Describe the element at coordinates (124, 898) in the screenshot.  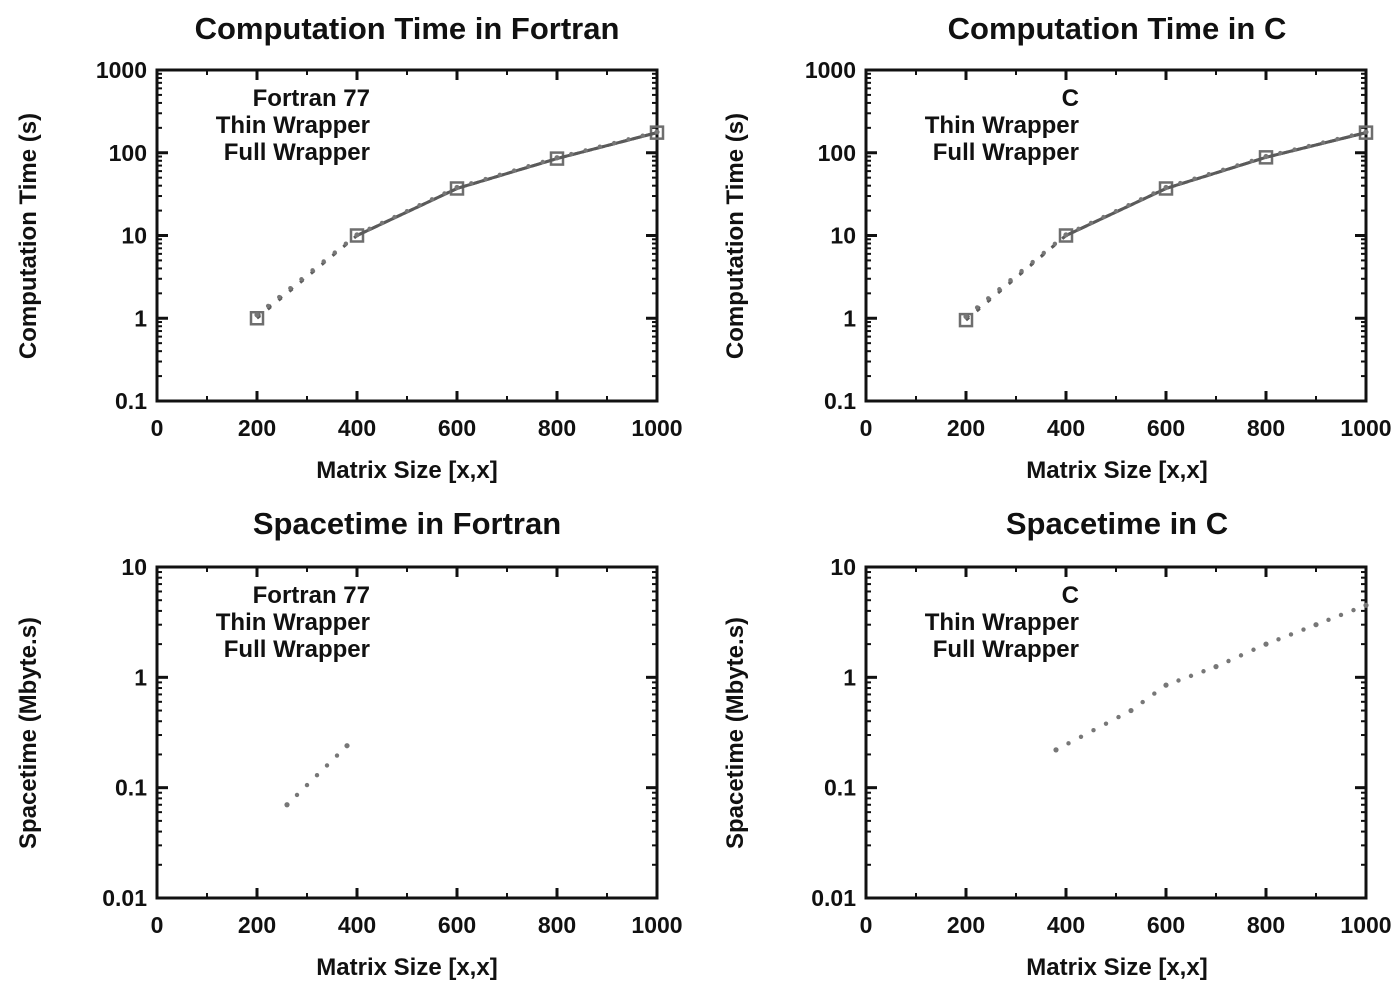
I see `y-tick-label: 0.01` at that location.